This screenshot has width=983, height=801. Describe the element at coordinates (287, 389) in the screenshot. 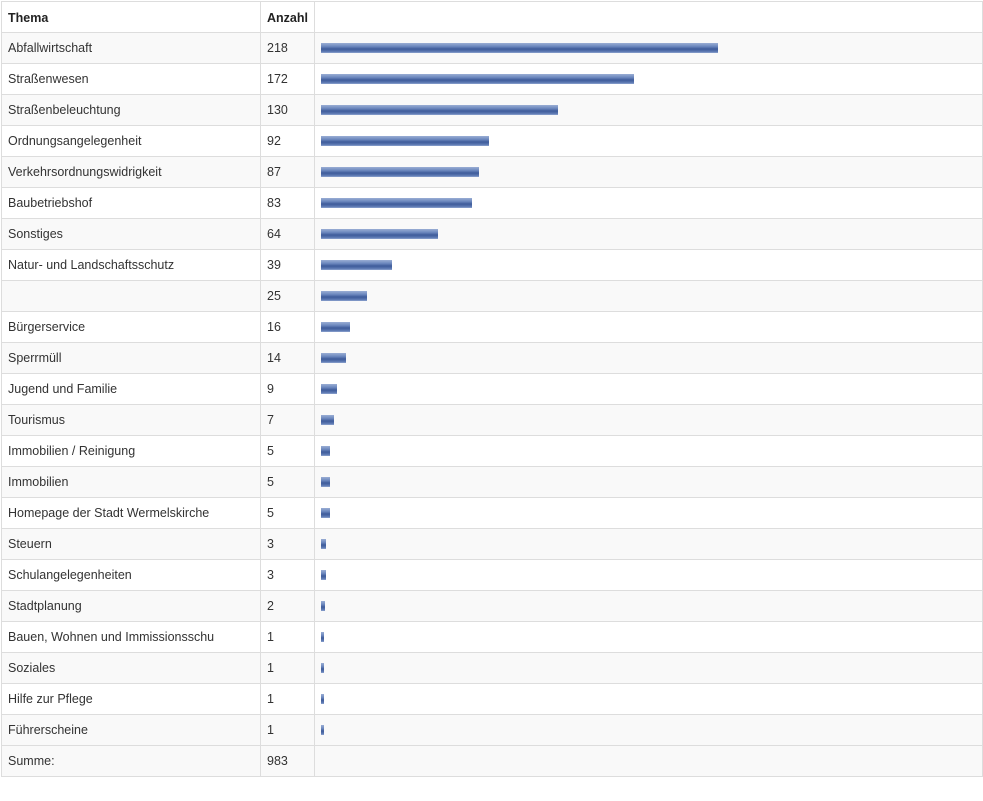

I see `topic-count: 9` at that location.